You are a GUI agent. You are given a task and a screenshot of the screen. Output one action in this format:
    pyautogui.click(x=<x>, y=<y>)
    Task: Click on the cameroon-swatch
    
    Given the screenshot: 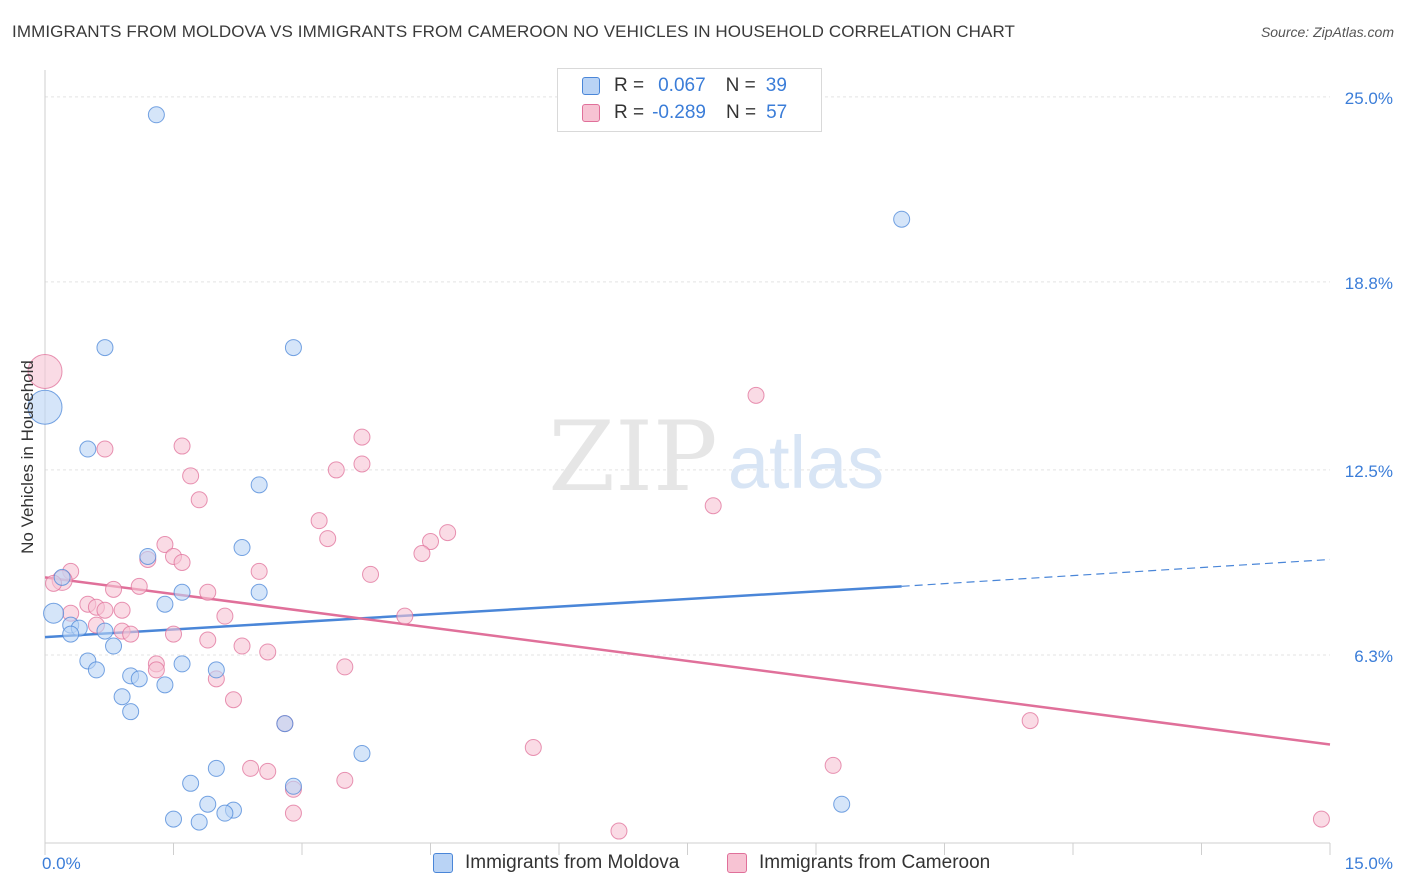 What is the action you would take?
    pyautogui.click(x=591, y=113)
    